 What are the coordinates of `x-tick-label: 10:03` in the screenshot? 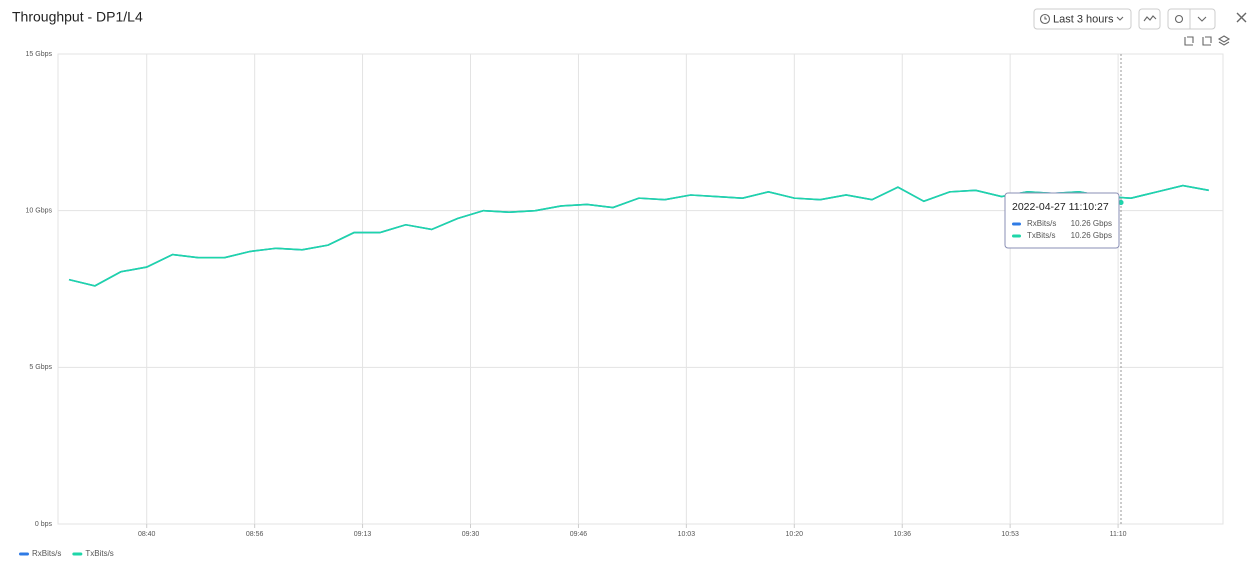 It's located at (687, 534).